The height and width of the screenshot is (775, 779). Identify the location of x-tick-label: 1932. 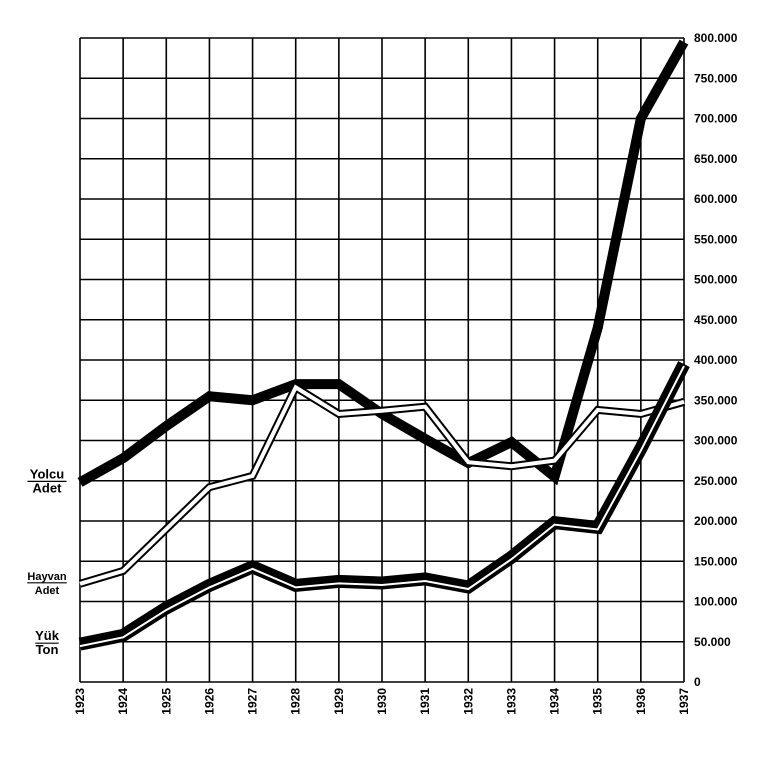
(468, 701).